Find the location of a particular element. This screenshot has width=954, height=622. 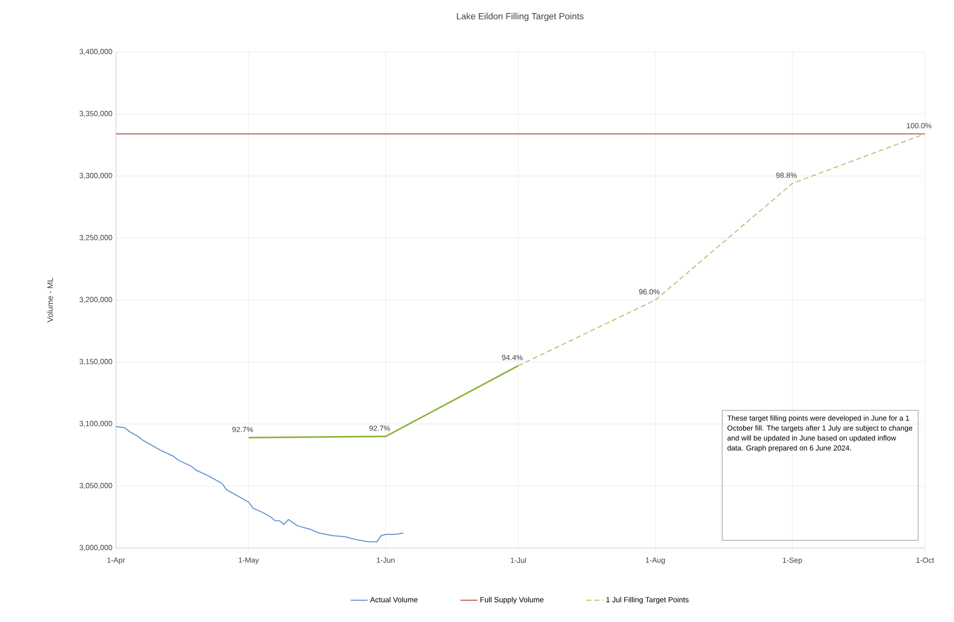

chart-title: Lake Eildon Filling Target Points is located at coordinates (520, 17).